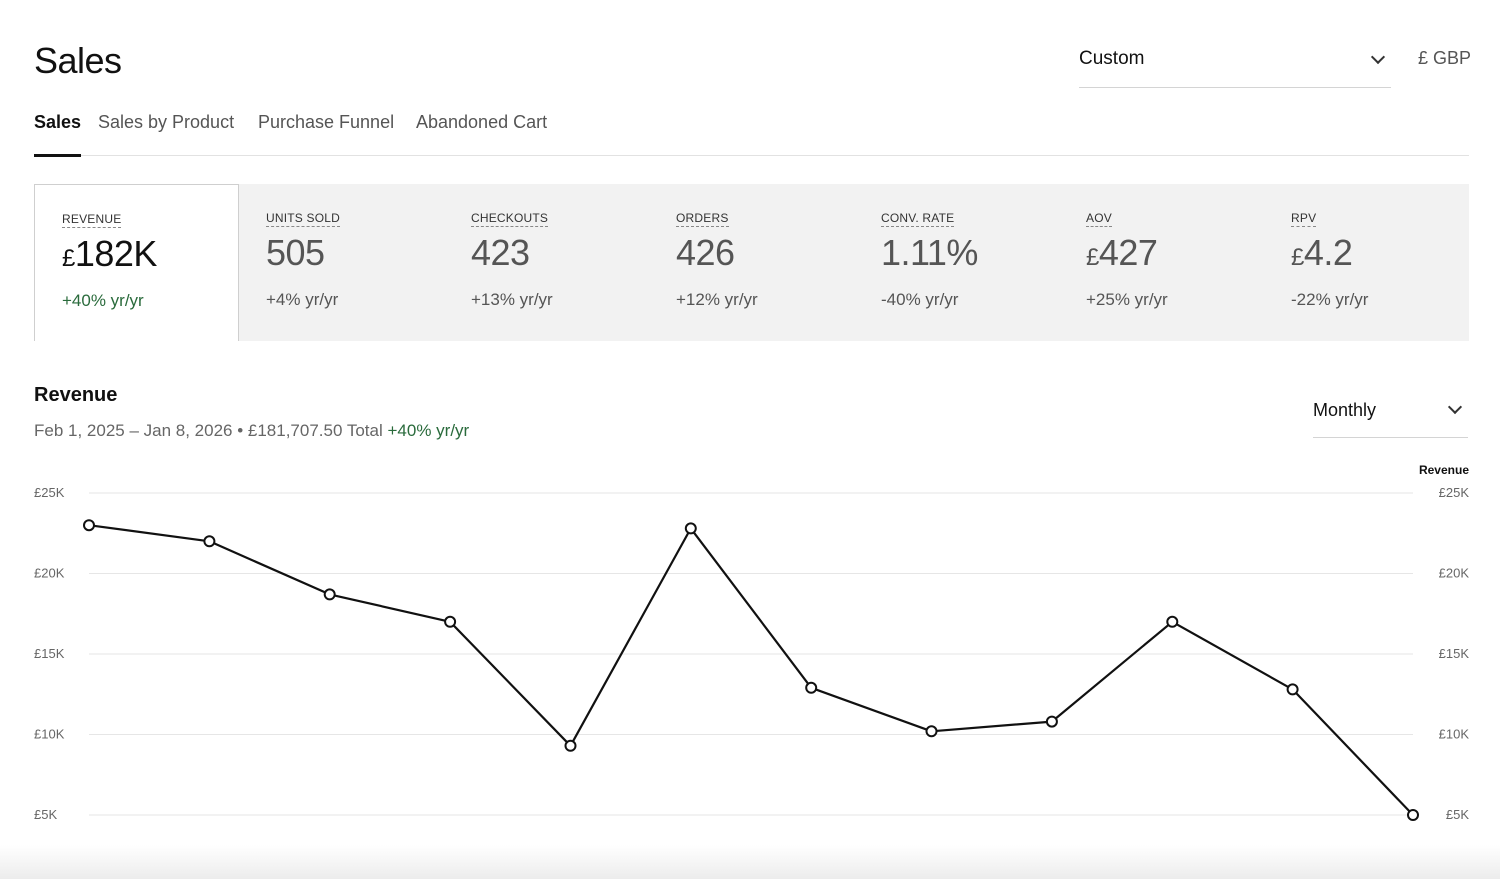 The width and height of the screenshot is (1500, 879). What do you see at coordinates (1445, 58) in the screenshot?
I see `currency-label: £ GBP` at bounding box center [1445, 58].